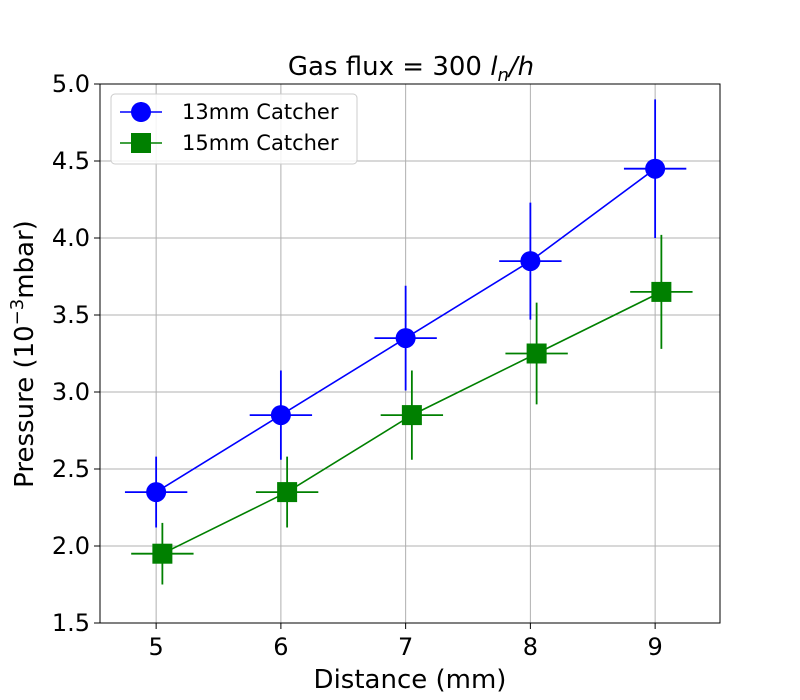 The width and height of the screenshot is (800, 700). I want to click on chart-title-main: Gas flux = 300, so click(389, 67).